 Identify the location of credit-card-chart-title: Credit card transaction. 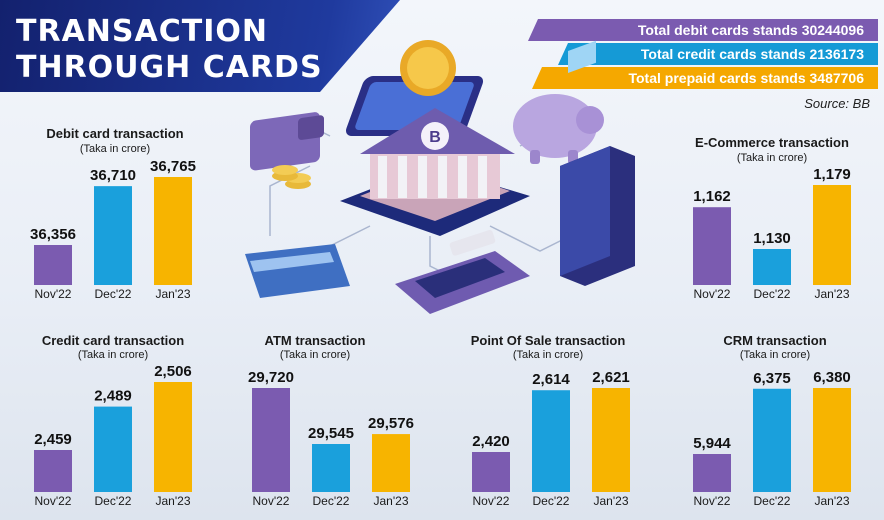
(113, 340).